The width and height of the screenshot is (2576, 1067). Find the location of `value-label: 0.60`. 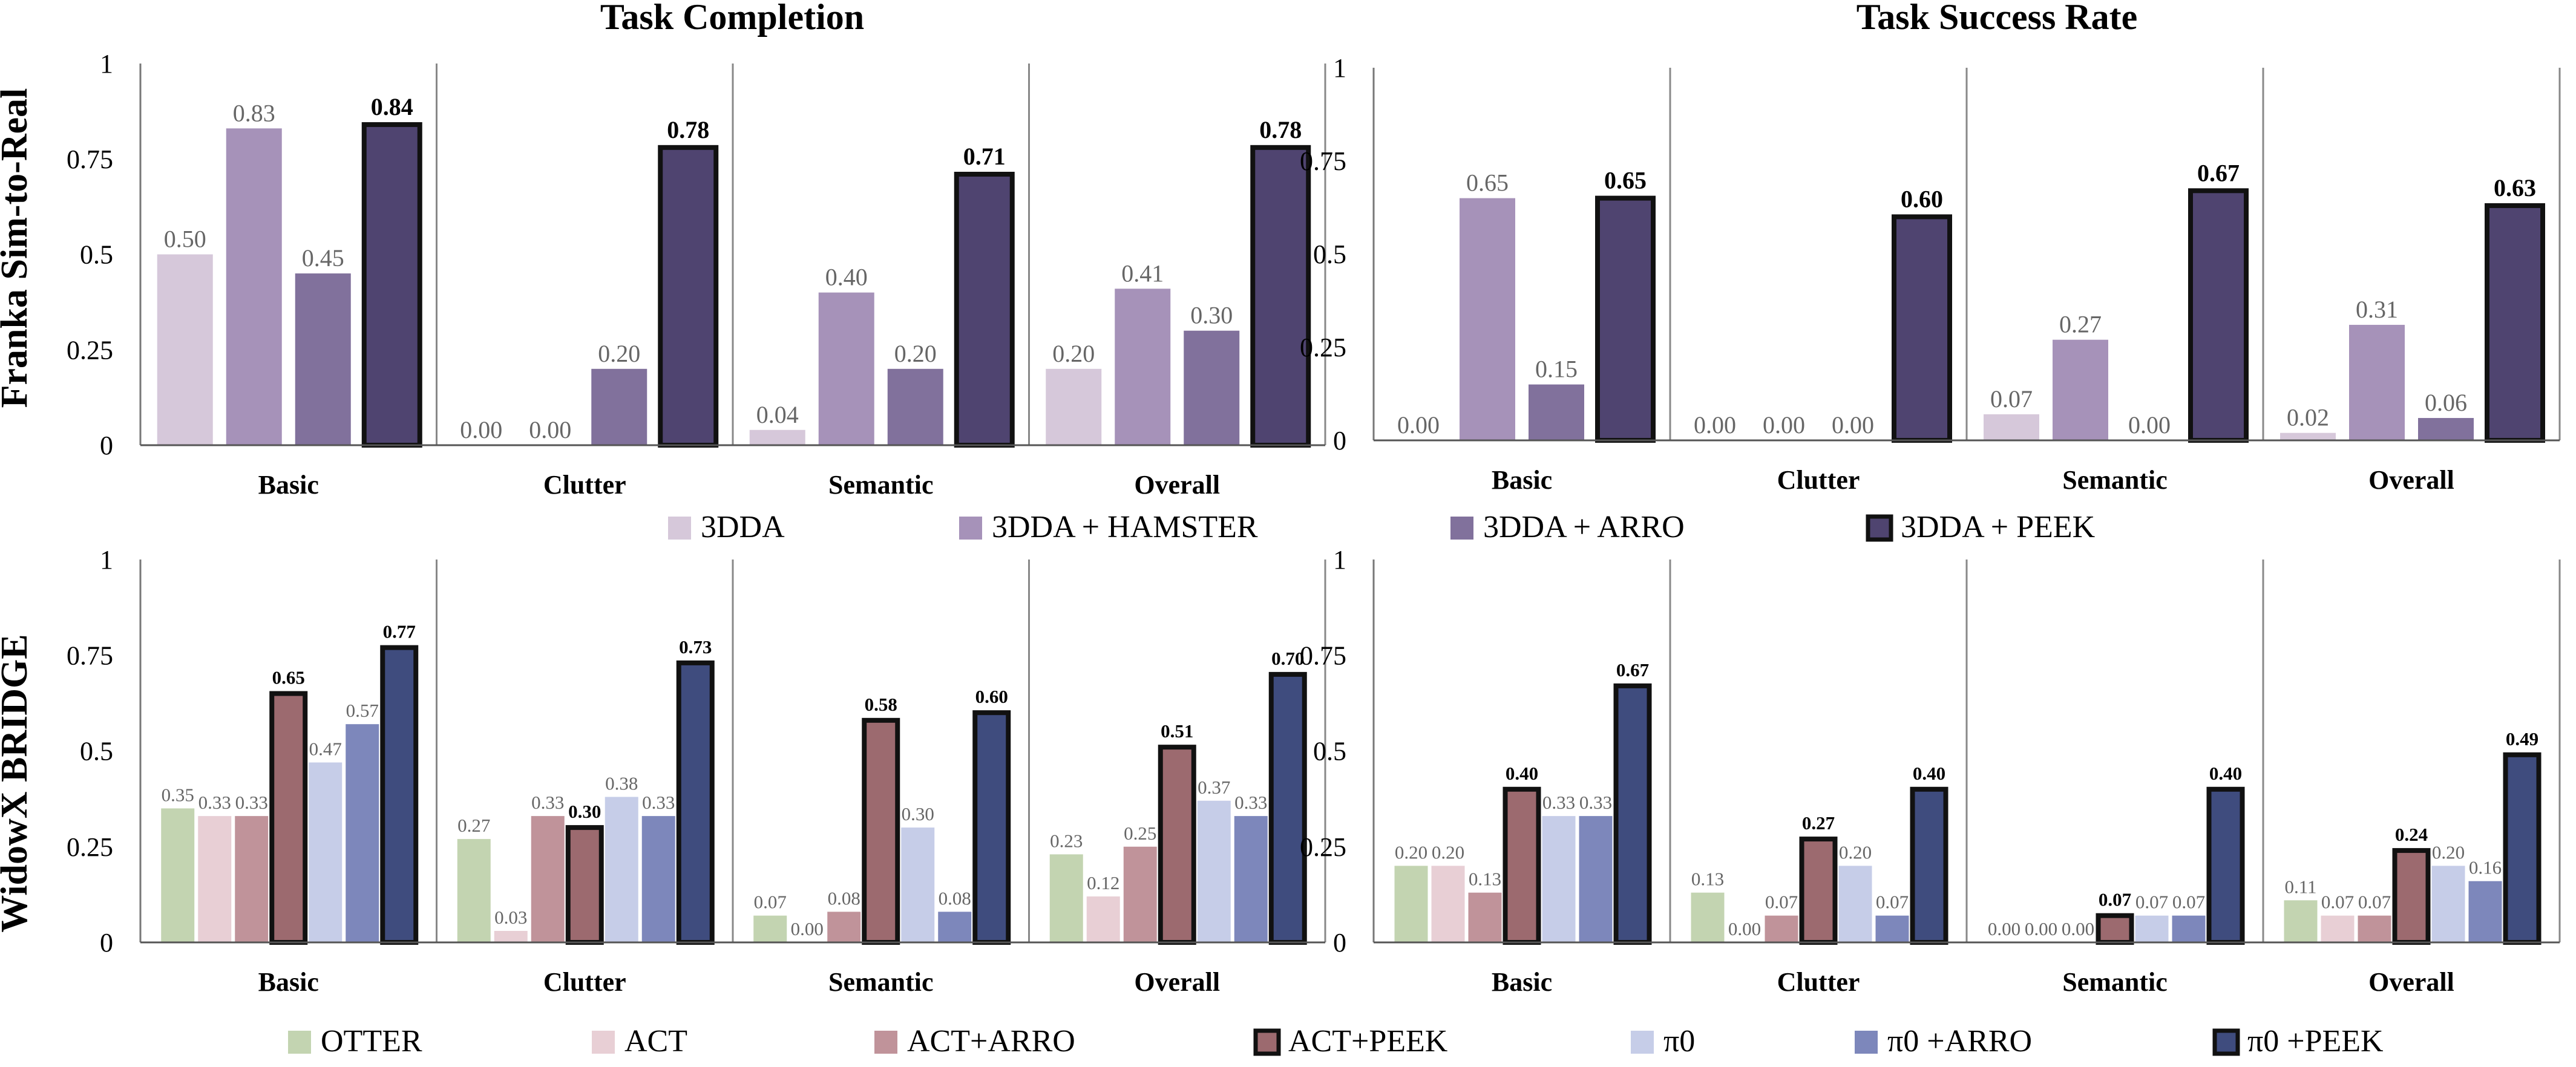

value-label: 0.60 is located at coordinates (991, 697).